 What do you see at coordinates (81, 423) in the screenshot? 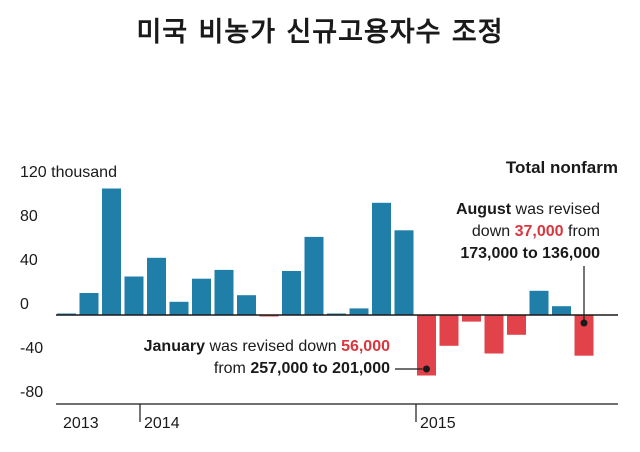
I see `x-year-label: 2013` at bounding box center [81, 423].